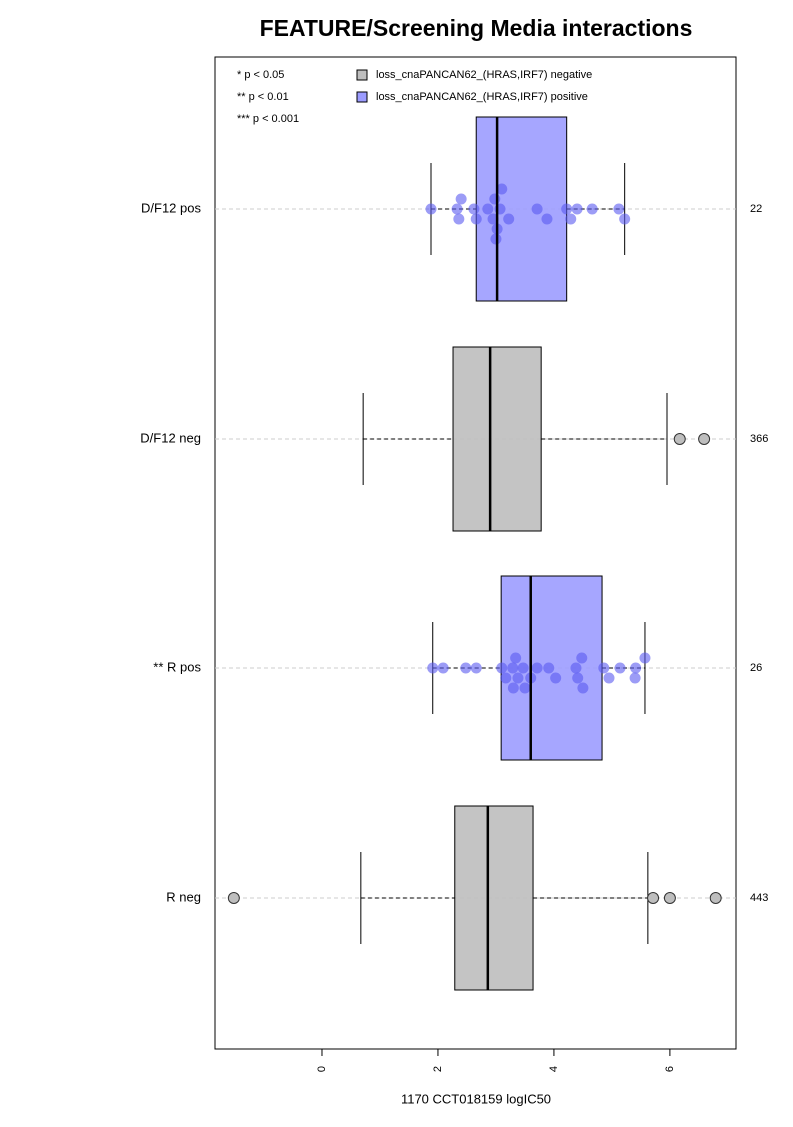  What do you see at coordinates (476, 1098) in the screenshot?
I see `x-axis-label: 1170 CCT018159 logIC50` at bounding box center [476, 1098].